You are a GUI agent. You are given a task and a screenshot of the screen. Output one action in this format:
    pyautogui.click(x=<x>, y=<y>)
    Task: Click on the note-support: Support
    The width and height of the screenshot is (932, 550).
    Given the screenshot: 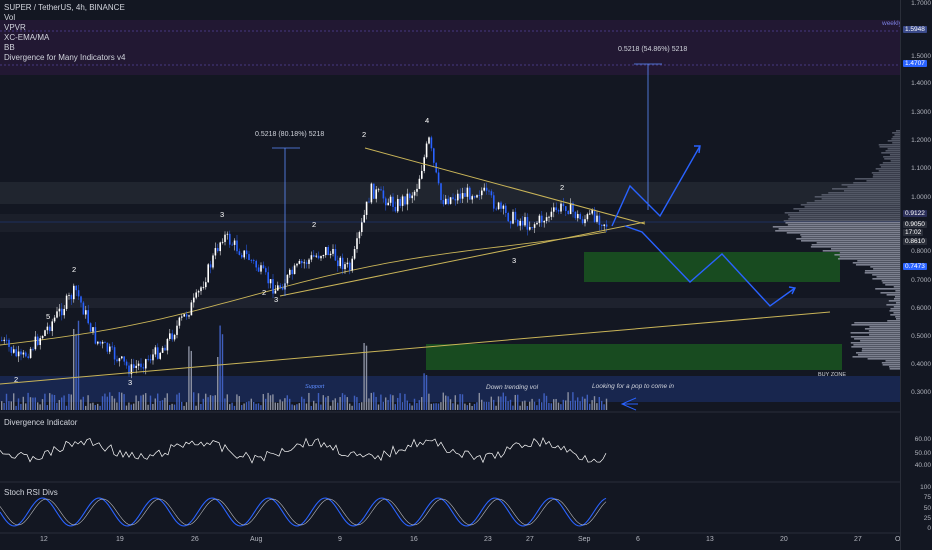 What is the action you would take?
    pyautogui.click(x=315, y=387)
    